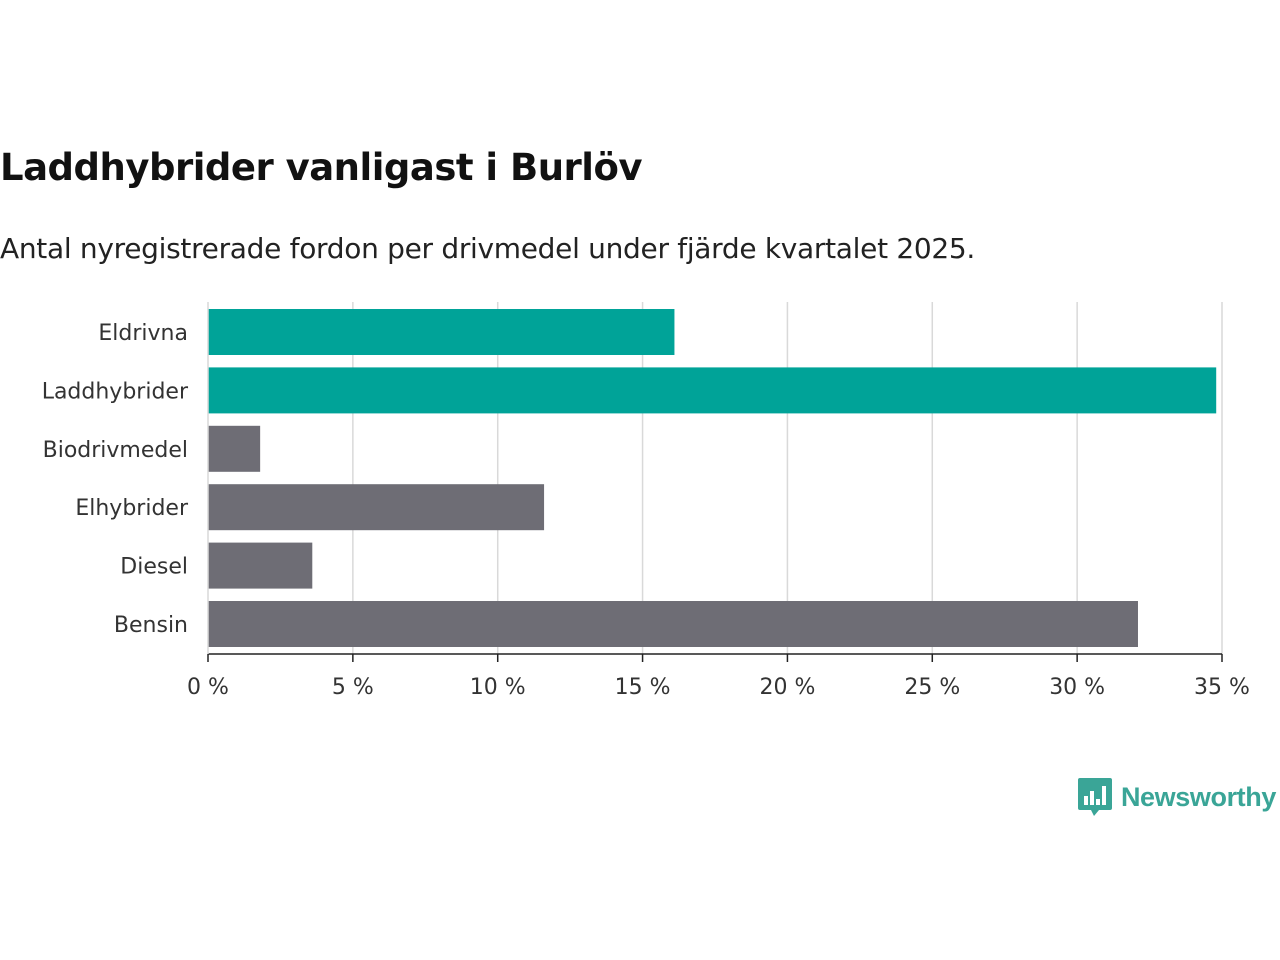  Describe the element at coordinates (132, 508) in the screenshot. I see `category-label: Elhybrider` at that location.